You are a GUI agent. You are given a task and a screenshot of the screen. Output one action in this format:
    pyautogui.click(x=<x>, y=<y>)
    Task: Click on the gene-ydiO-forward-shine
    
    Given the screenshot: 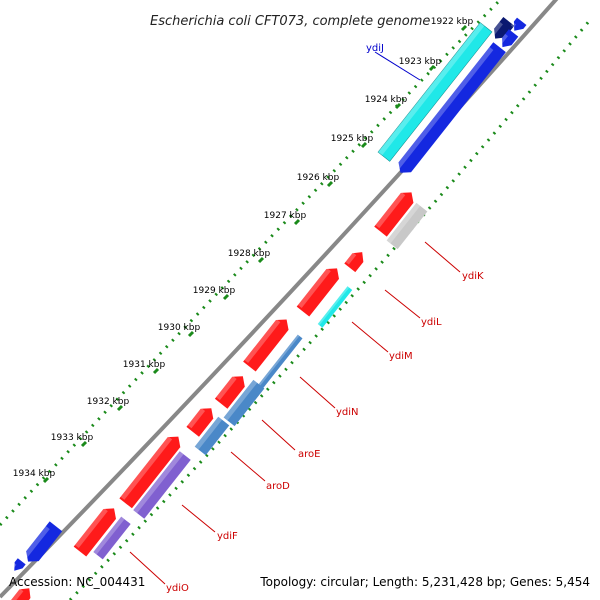 What is the action you would take?
    pyautogui.click(x=91, y=528)
    